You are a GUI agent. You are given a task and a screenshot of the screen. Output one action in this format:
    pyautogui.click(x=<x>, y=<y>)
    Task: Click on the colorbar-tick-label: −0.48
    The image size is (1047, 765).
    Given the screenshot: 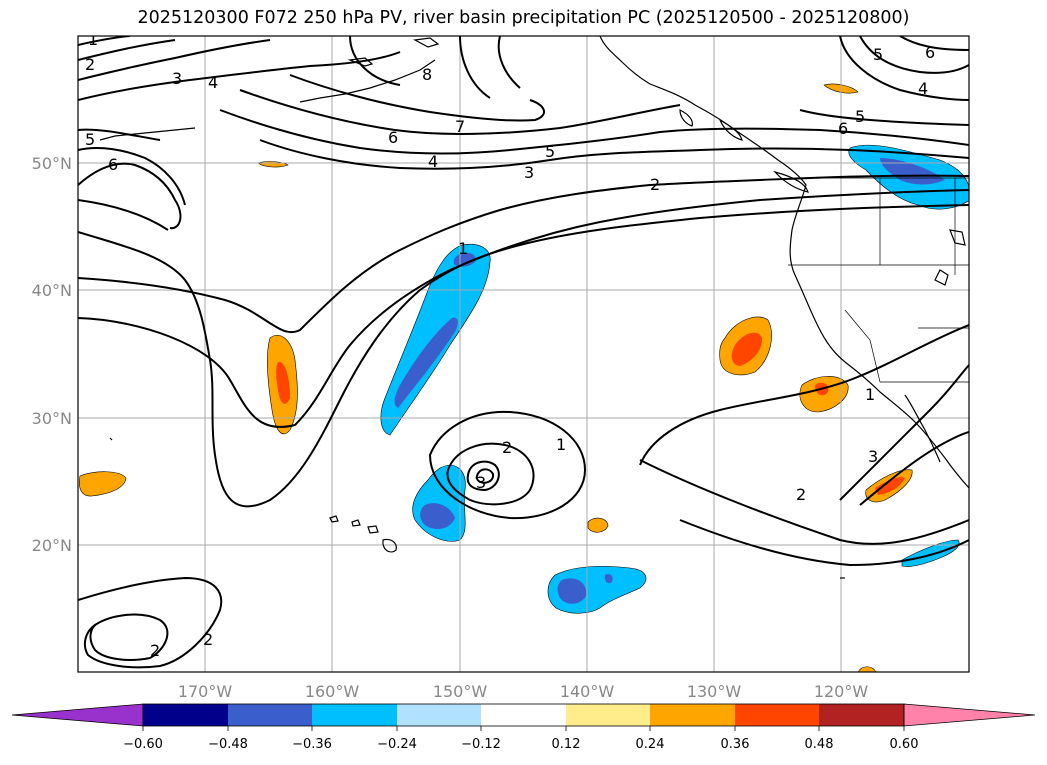 What is the action you would take?
    pyautogui.click(x=228, y=744)
    